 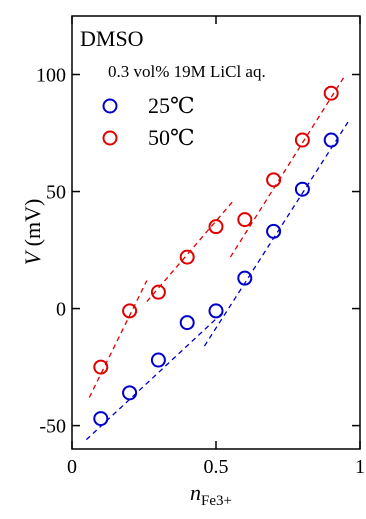 What do you see at coordinates (360, 467) in the screenshot?
I see `x-tick-label: 1` at bounding box center [360, 467].